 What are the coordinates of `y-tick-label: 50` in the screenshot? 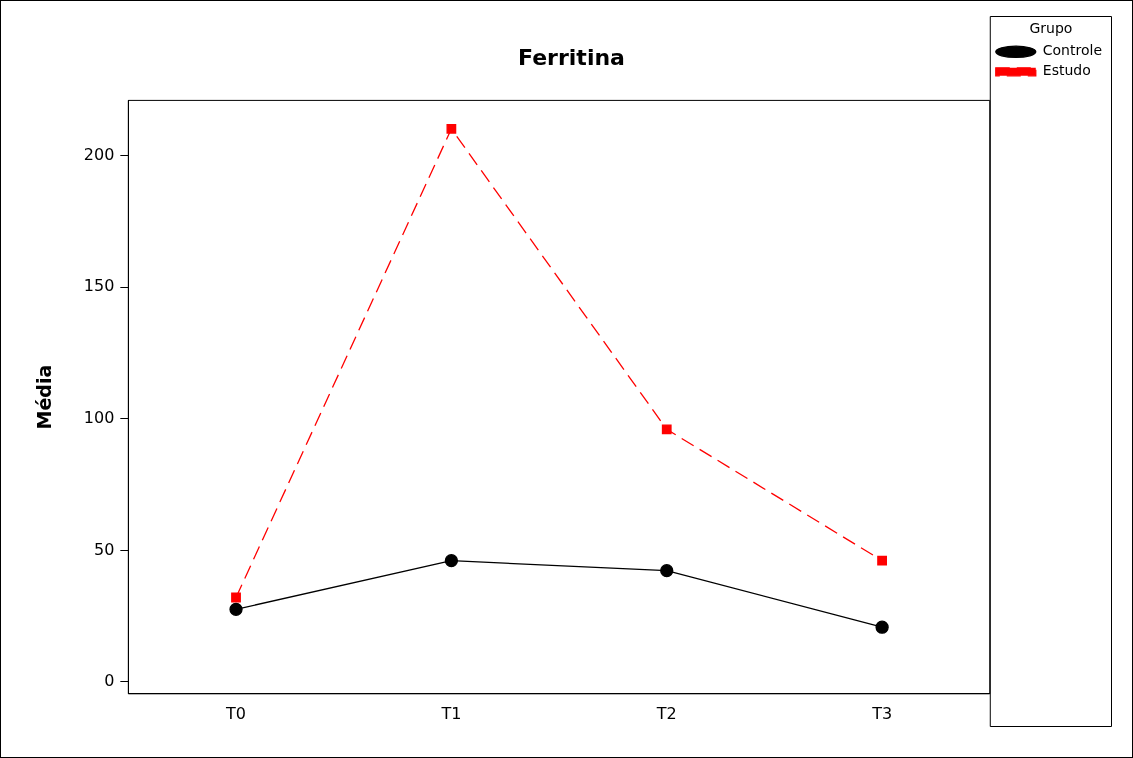 It's located at (104, 549).